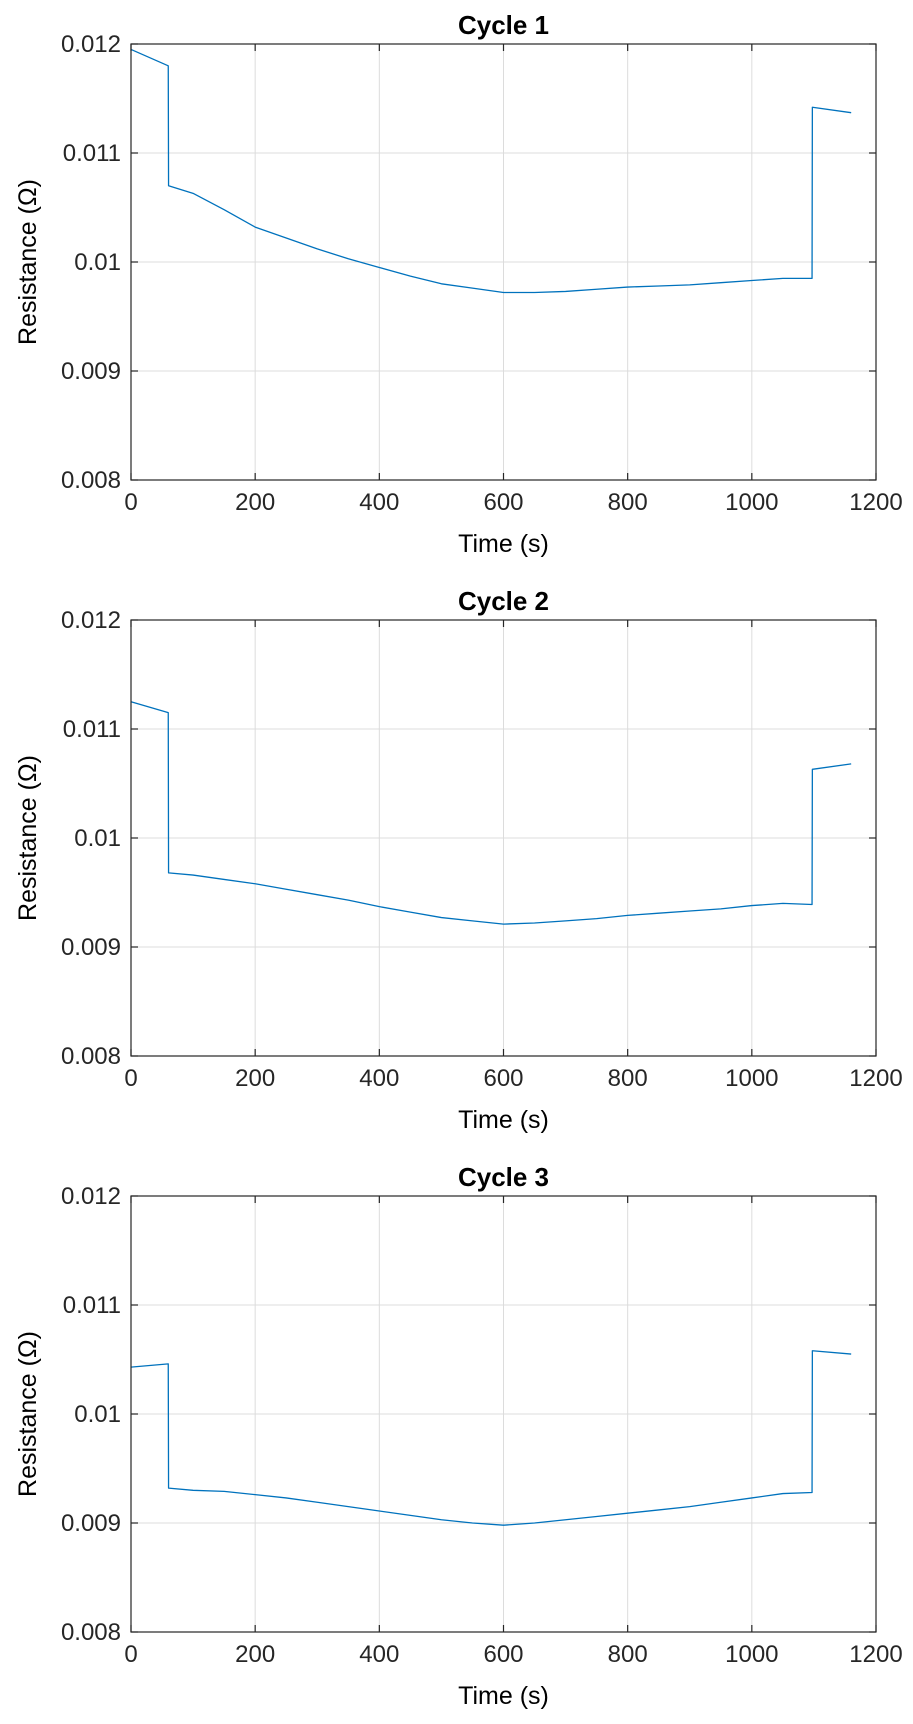 Image resolution: width=913 pixels, height=1724 pixels. Describe the element at coordinates (503, 25) in the screenshot. I see `chart-title: Cycle 1` at that location.